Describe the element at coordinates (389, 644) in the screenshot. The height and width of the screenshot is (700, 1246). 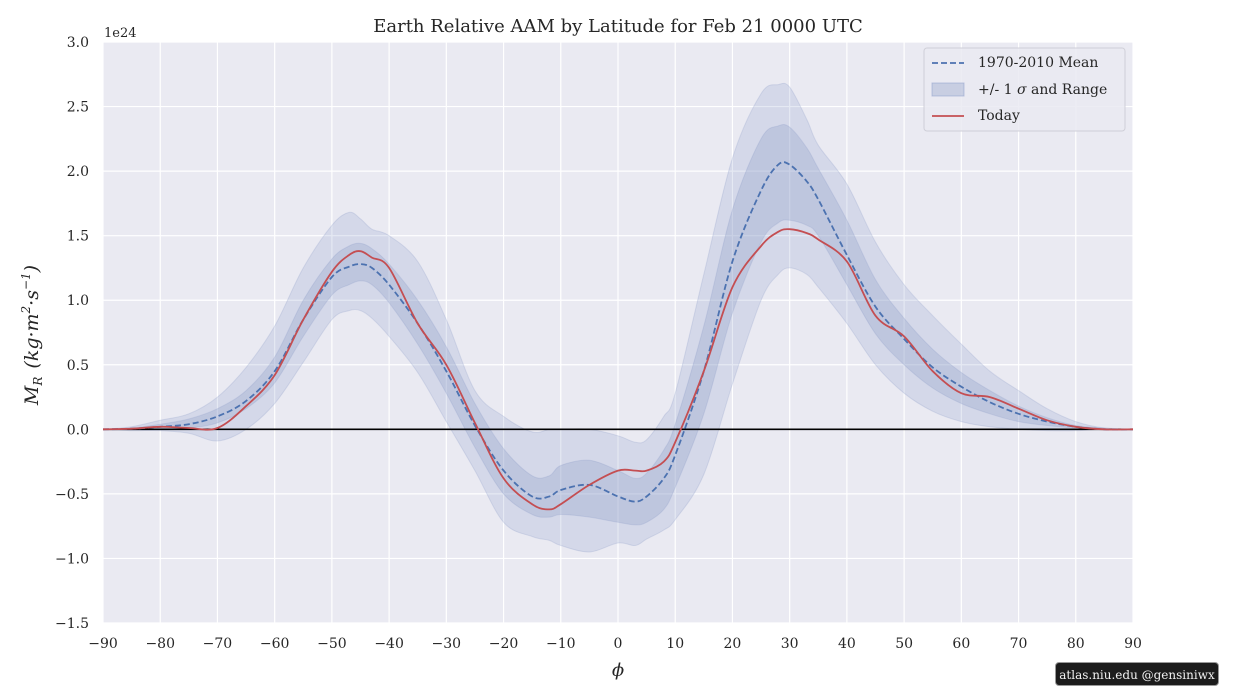
I see `x-tick-label: −40` at that location.